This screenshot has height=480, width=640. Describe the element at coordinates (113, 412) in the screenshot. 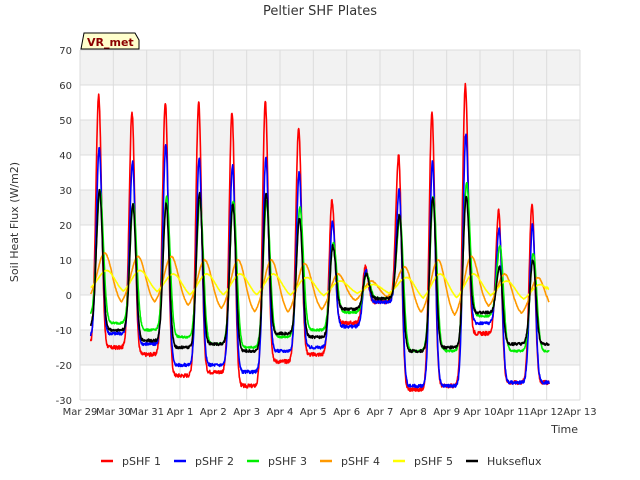

I see `x-tick-label: Mar 30` at that location.